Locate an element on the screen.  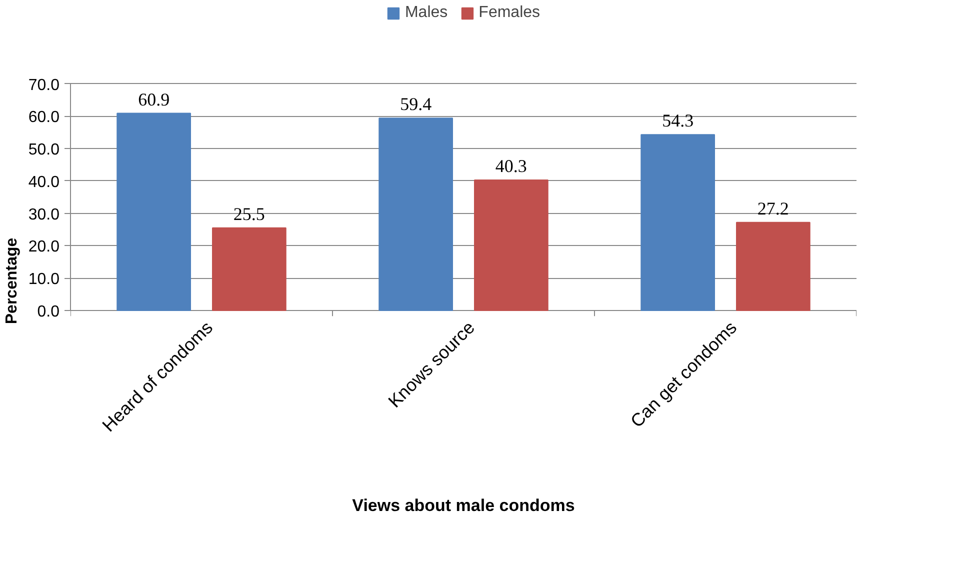
data-label: 60.9 is located at coordinates (154, 99).